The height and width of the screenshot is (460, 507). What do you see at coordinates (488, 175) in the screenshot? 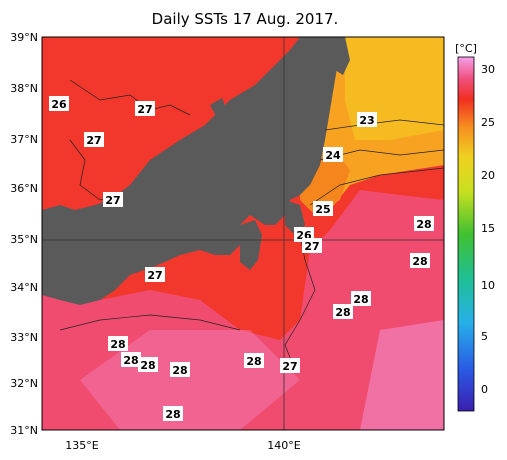
I see `colorbar-tick: 20` at bounding box center [488, 175].